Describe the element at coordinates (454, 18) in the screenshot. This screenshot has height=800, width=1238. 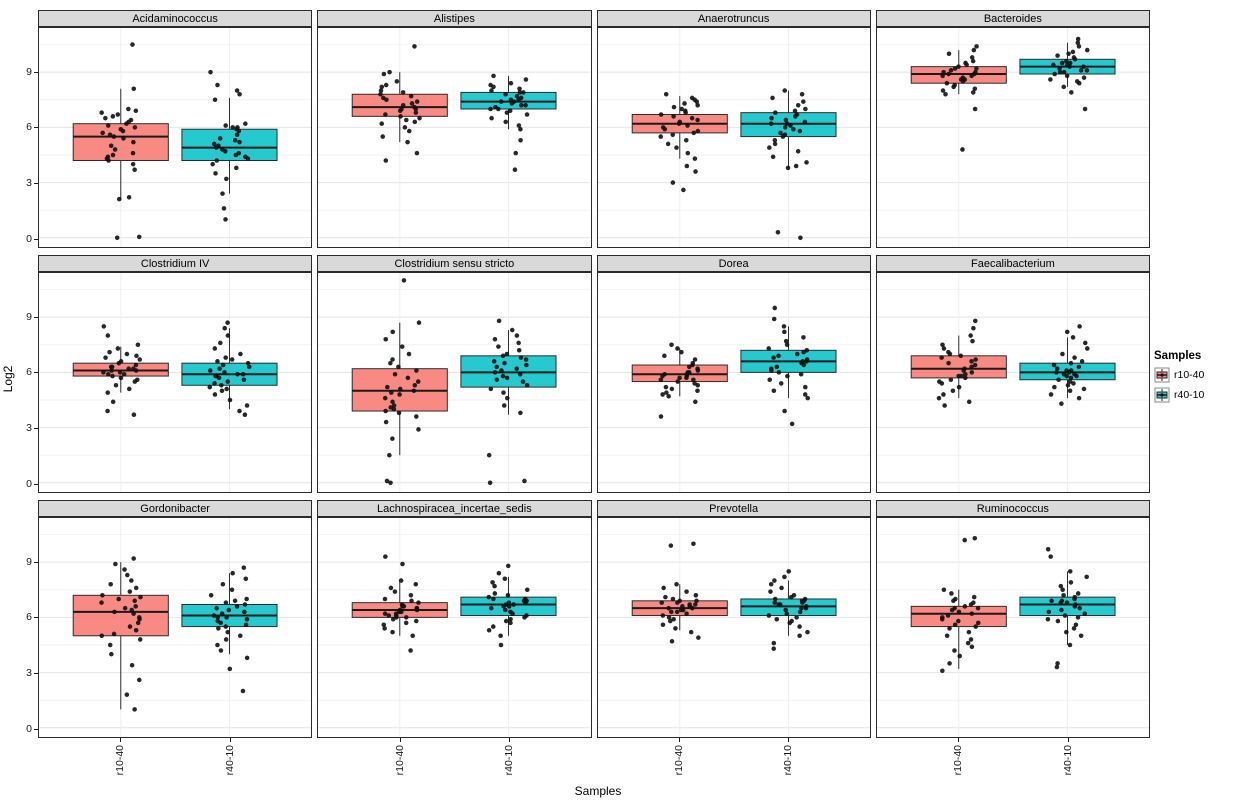
I see `facet-strip: Alistipes` at that location.